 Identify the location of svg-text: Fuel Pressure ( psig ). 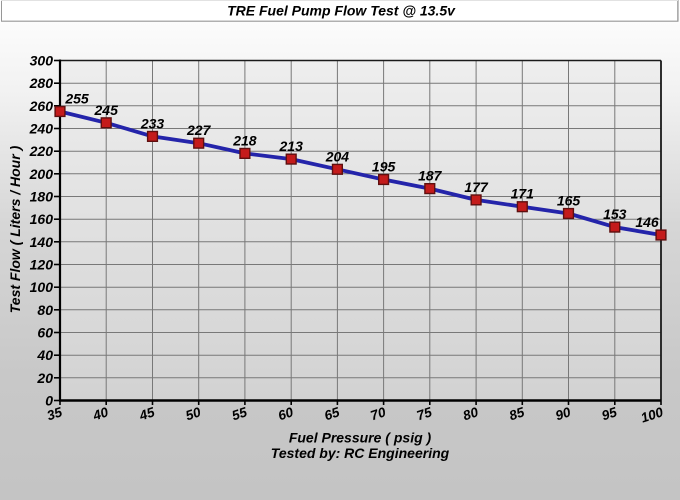
(360, 438).